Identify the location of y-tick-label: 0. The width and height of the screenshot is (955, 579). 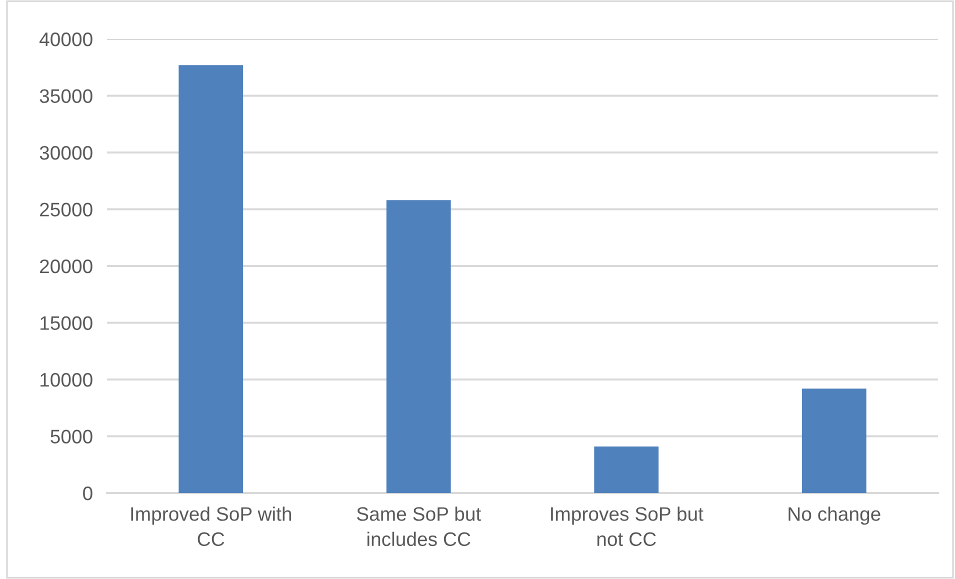
(87, 493).